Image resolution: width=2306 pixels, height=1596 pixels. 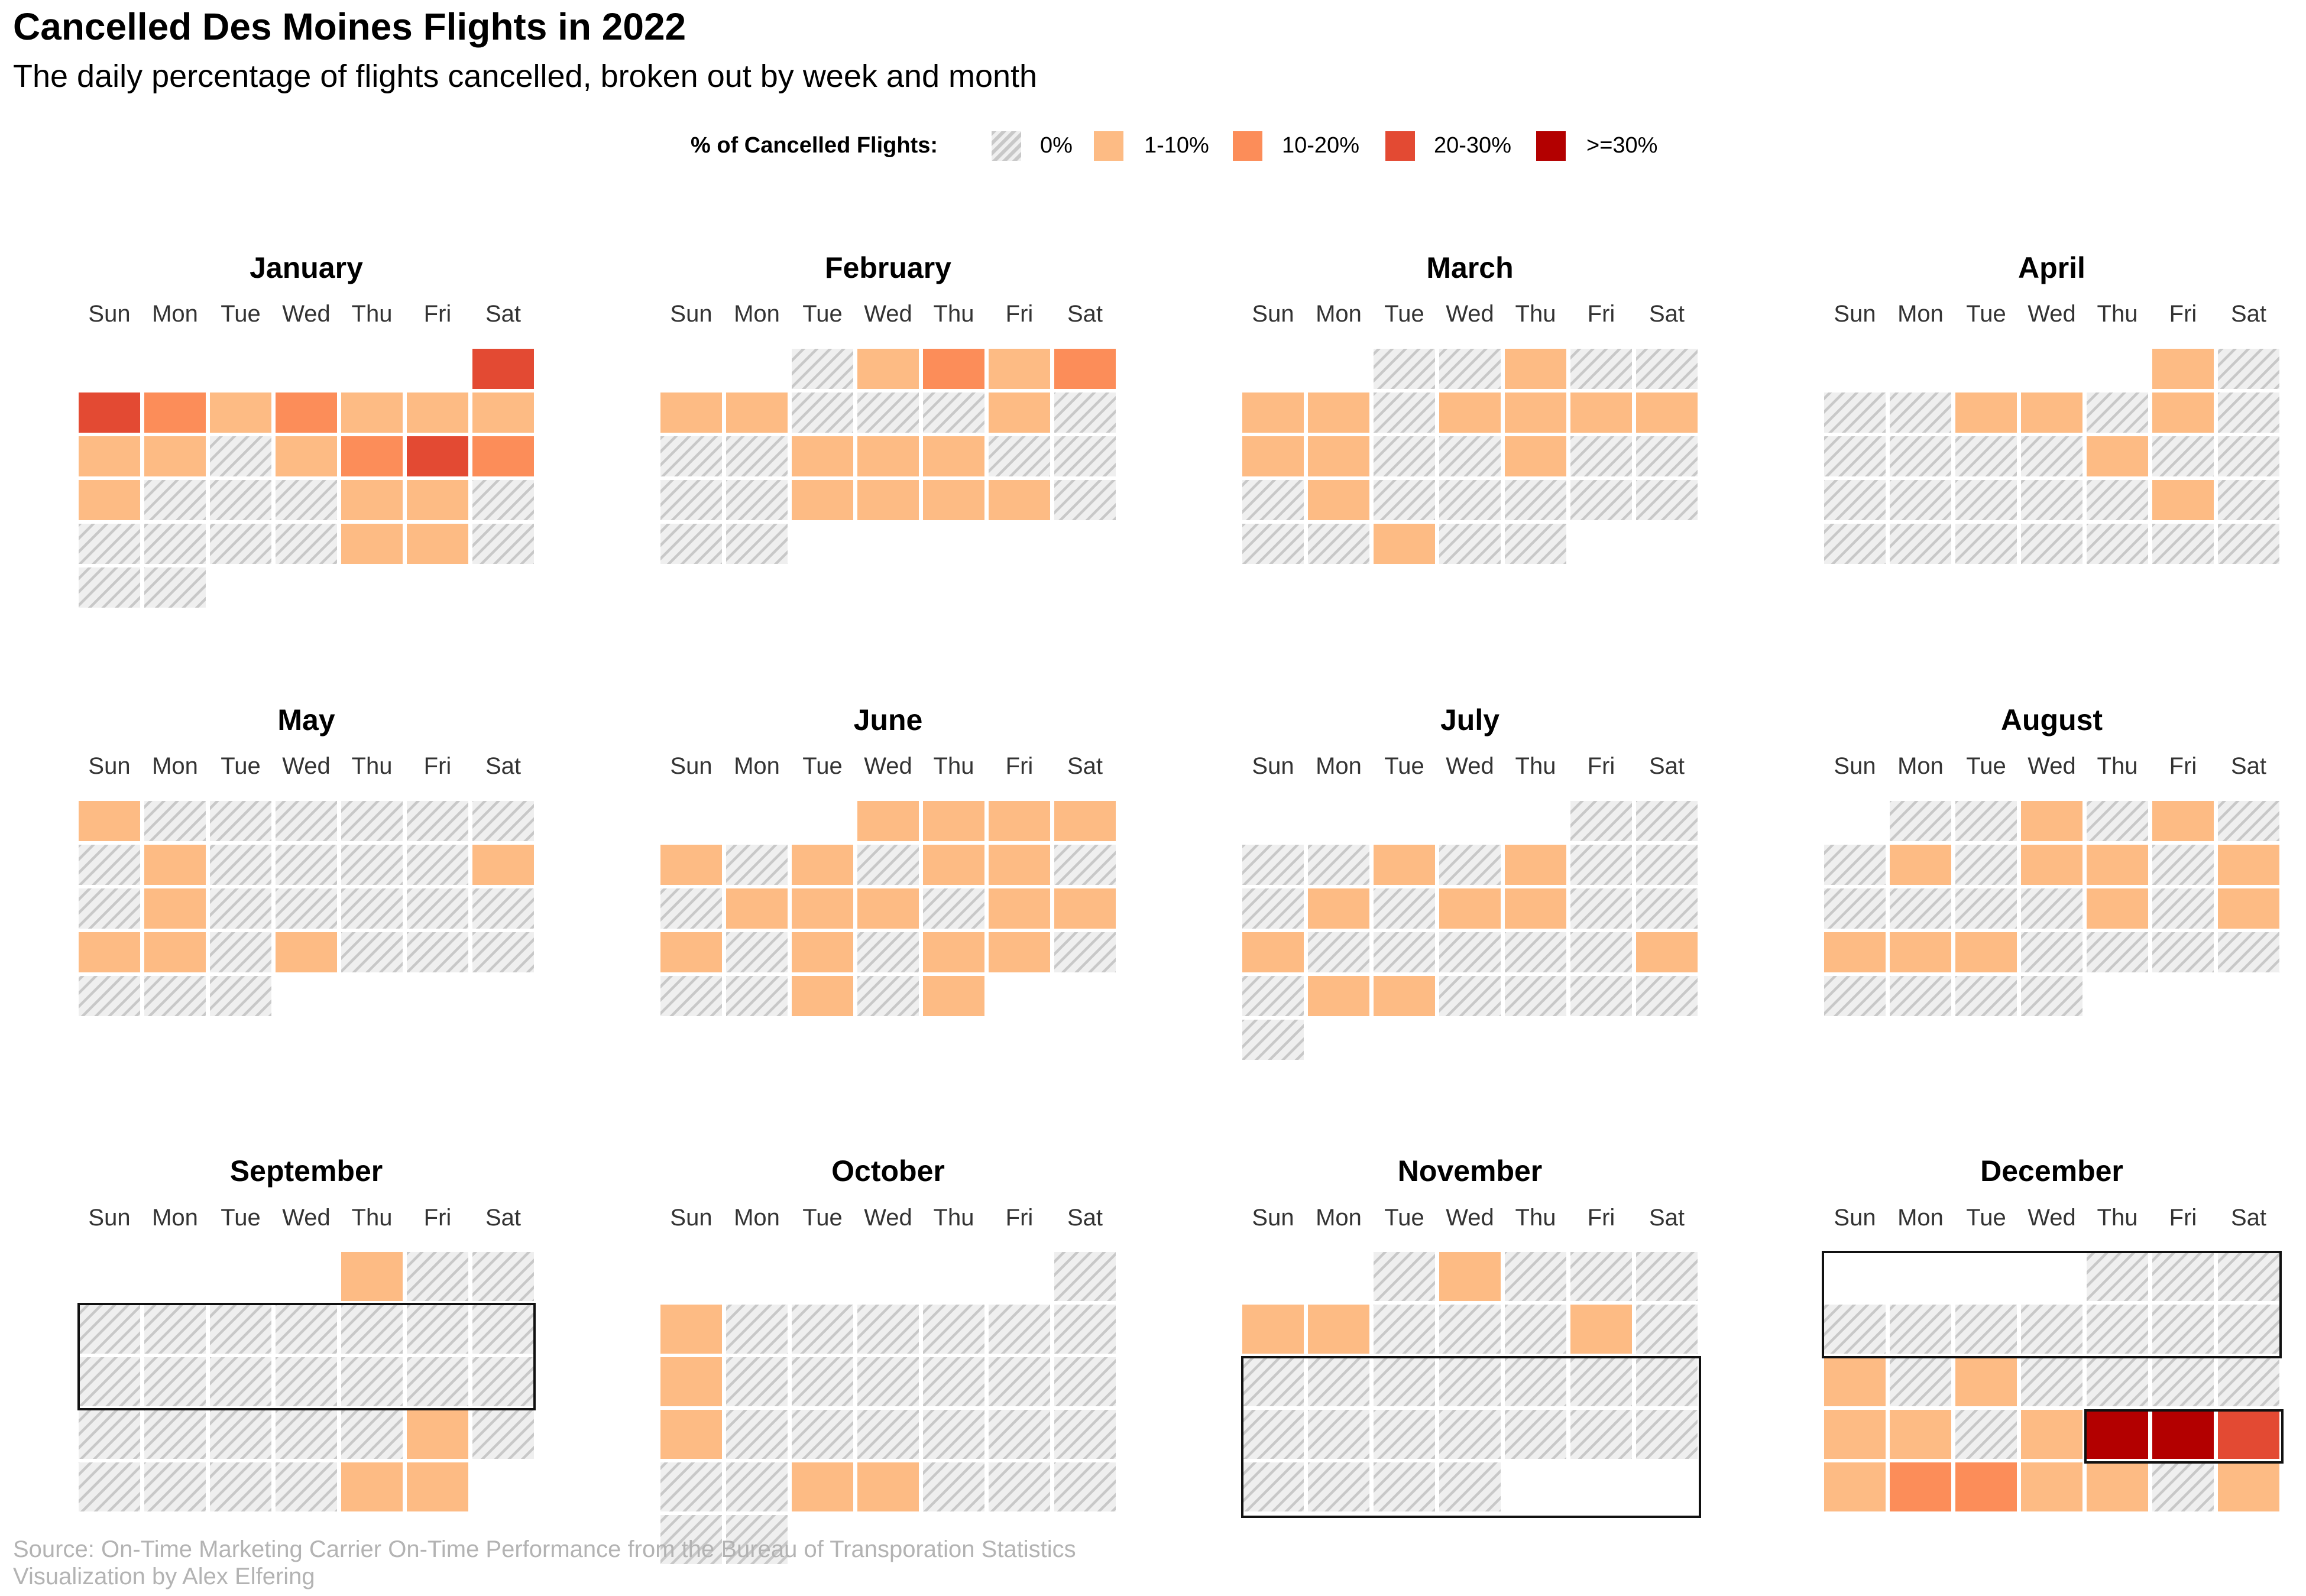 What do you see at coordinates (2248, 821) in the screenshot?
I see `day-cell: August 6: 0%` at bounding box center [2248, 821].